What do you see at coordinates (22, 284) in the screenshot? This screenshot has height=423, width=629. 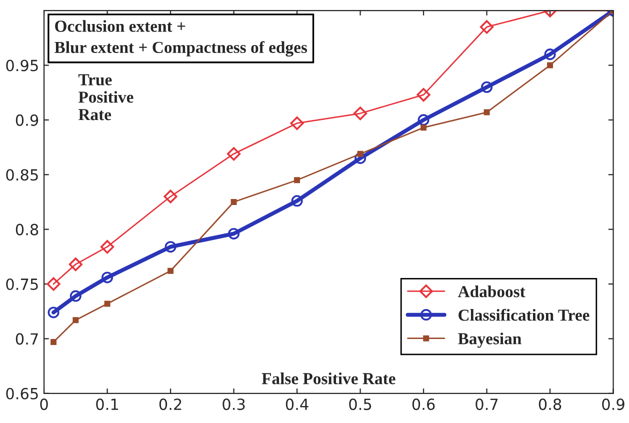 I see `y-tick-label: 0.75` at bounding box center [22, 284].